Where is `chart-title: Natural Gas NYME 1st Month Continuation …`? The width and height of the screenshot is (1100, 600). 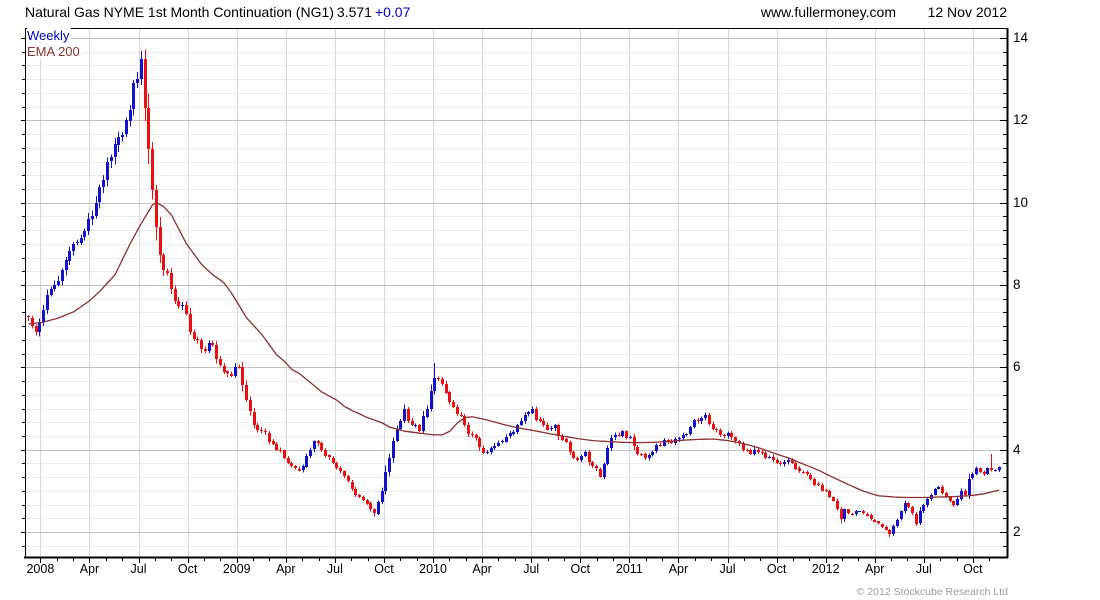 chart-title: Natural Gas NYME 1st Month Continuation … is located at coordinates (219, 12).